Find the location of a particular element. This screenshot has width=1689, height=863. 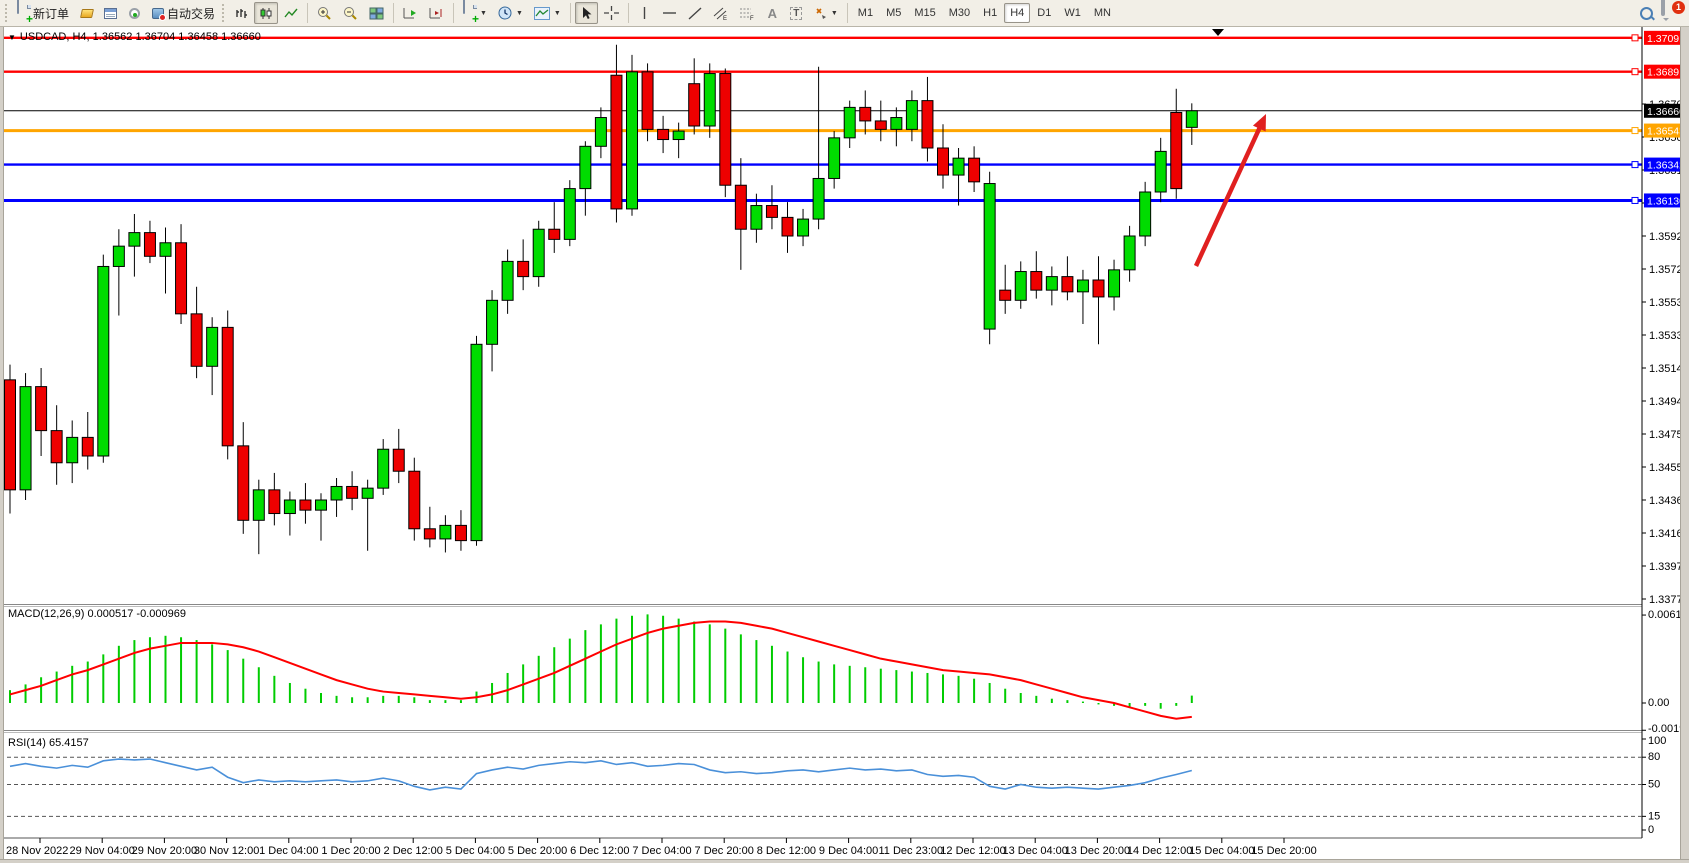

period-button: ▼ is located at coordinates (510, 13).